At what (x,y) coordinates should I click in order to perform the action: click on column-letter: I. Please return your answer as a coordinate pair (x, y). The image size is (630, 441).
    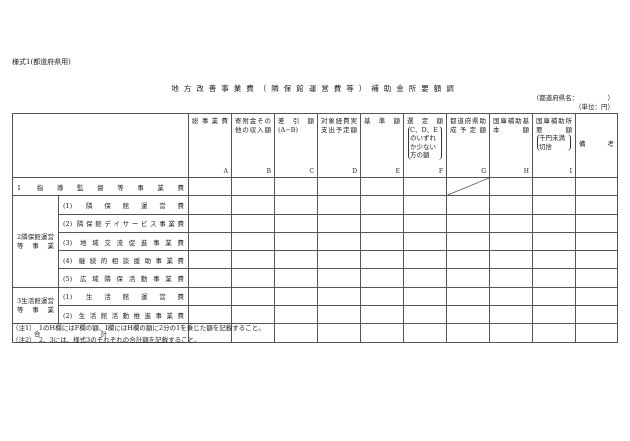
    Looking at the image, I should click on (570, 171).